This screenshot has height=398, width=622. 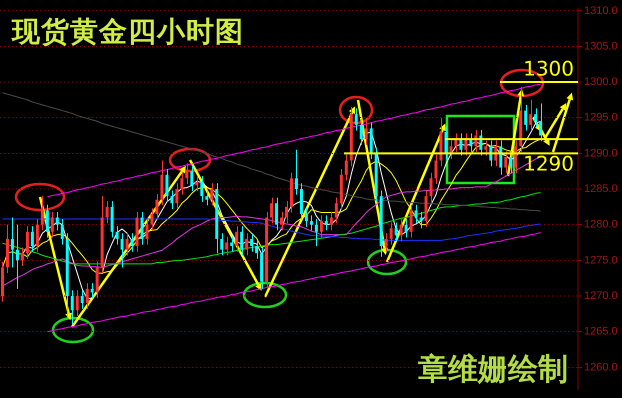 What do you see at coordinates (601, 82) in the screenshot?
I see `y-tick-label: 1300.0` at bounding box center [601, 82].